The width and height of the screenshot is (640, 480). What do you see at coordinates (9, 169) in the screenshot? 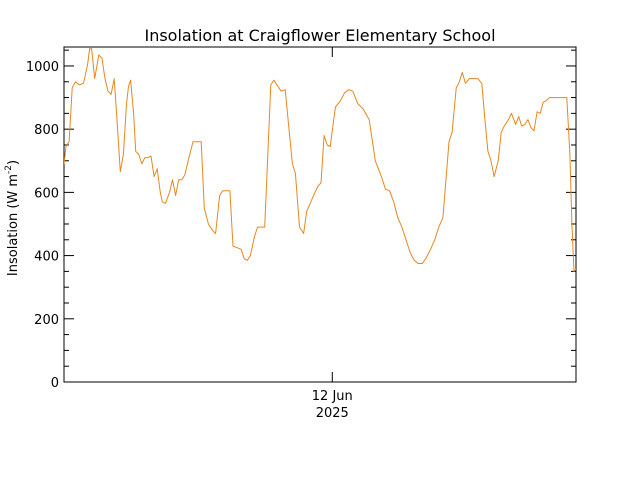
I see `y-axis-label-exponent: -2` at bounding box center [9, 169].